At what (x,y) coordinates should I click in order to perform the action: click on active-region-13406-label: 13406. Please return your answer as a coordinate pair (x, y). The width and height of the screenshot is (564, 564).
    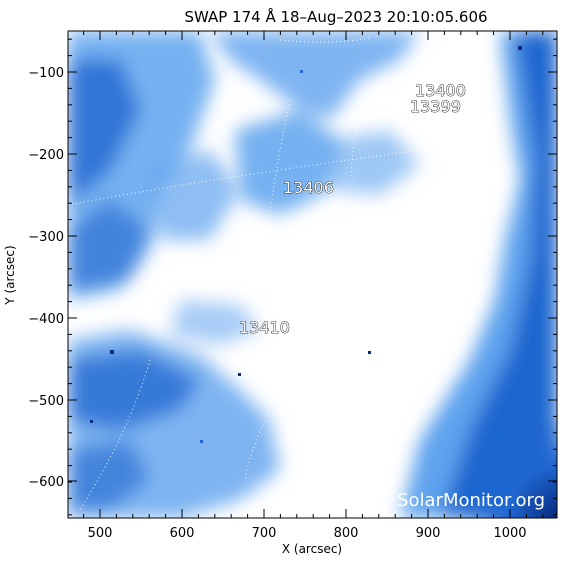
    Looking at the image, I should click on (308, 187).